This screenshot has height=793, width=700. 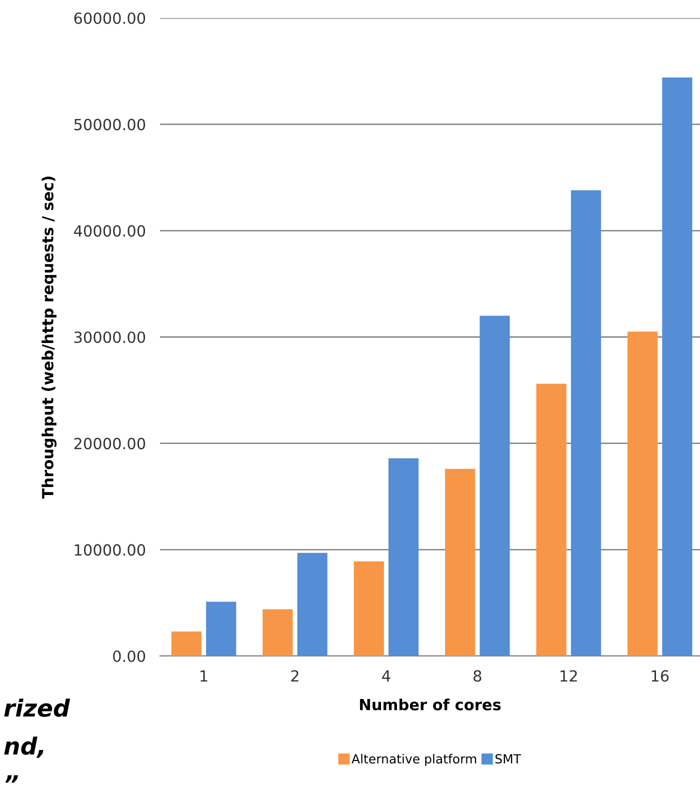 What do you see at coordinates (110, 124) in the screenshot?
I see `y-tick-label: 50000.00` at bounding box center [110, 124].